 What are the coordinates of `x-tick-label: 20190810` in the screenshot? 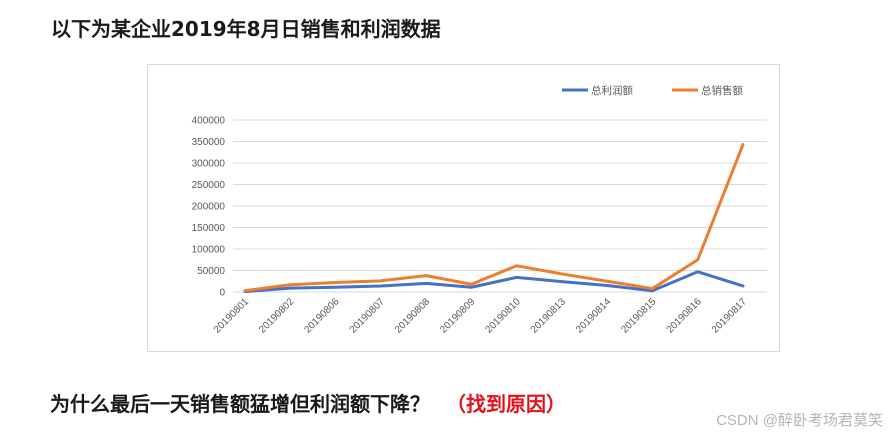 It's located at (504, 316).